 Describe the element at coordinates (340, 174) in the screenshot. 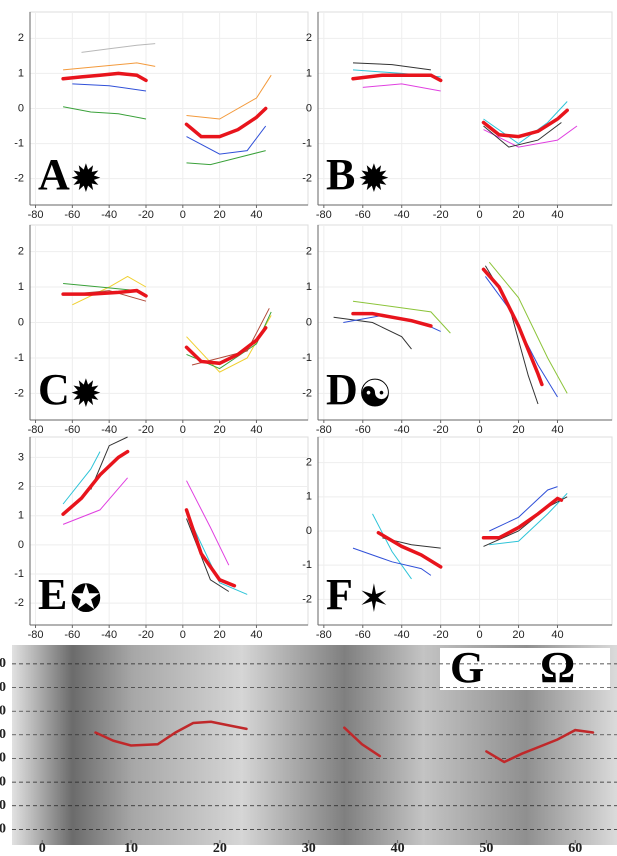

I see `panel-label: B` at that location.